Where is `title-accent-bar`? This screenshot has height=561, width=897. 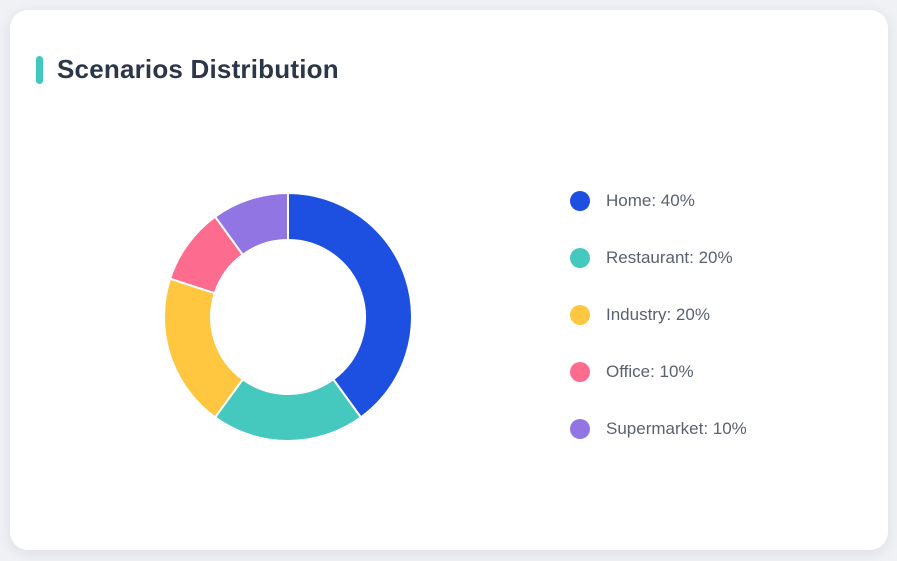 title-accent-bar is located at coordinates (39, 69).